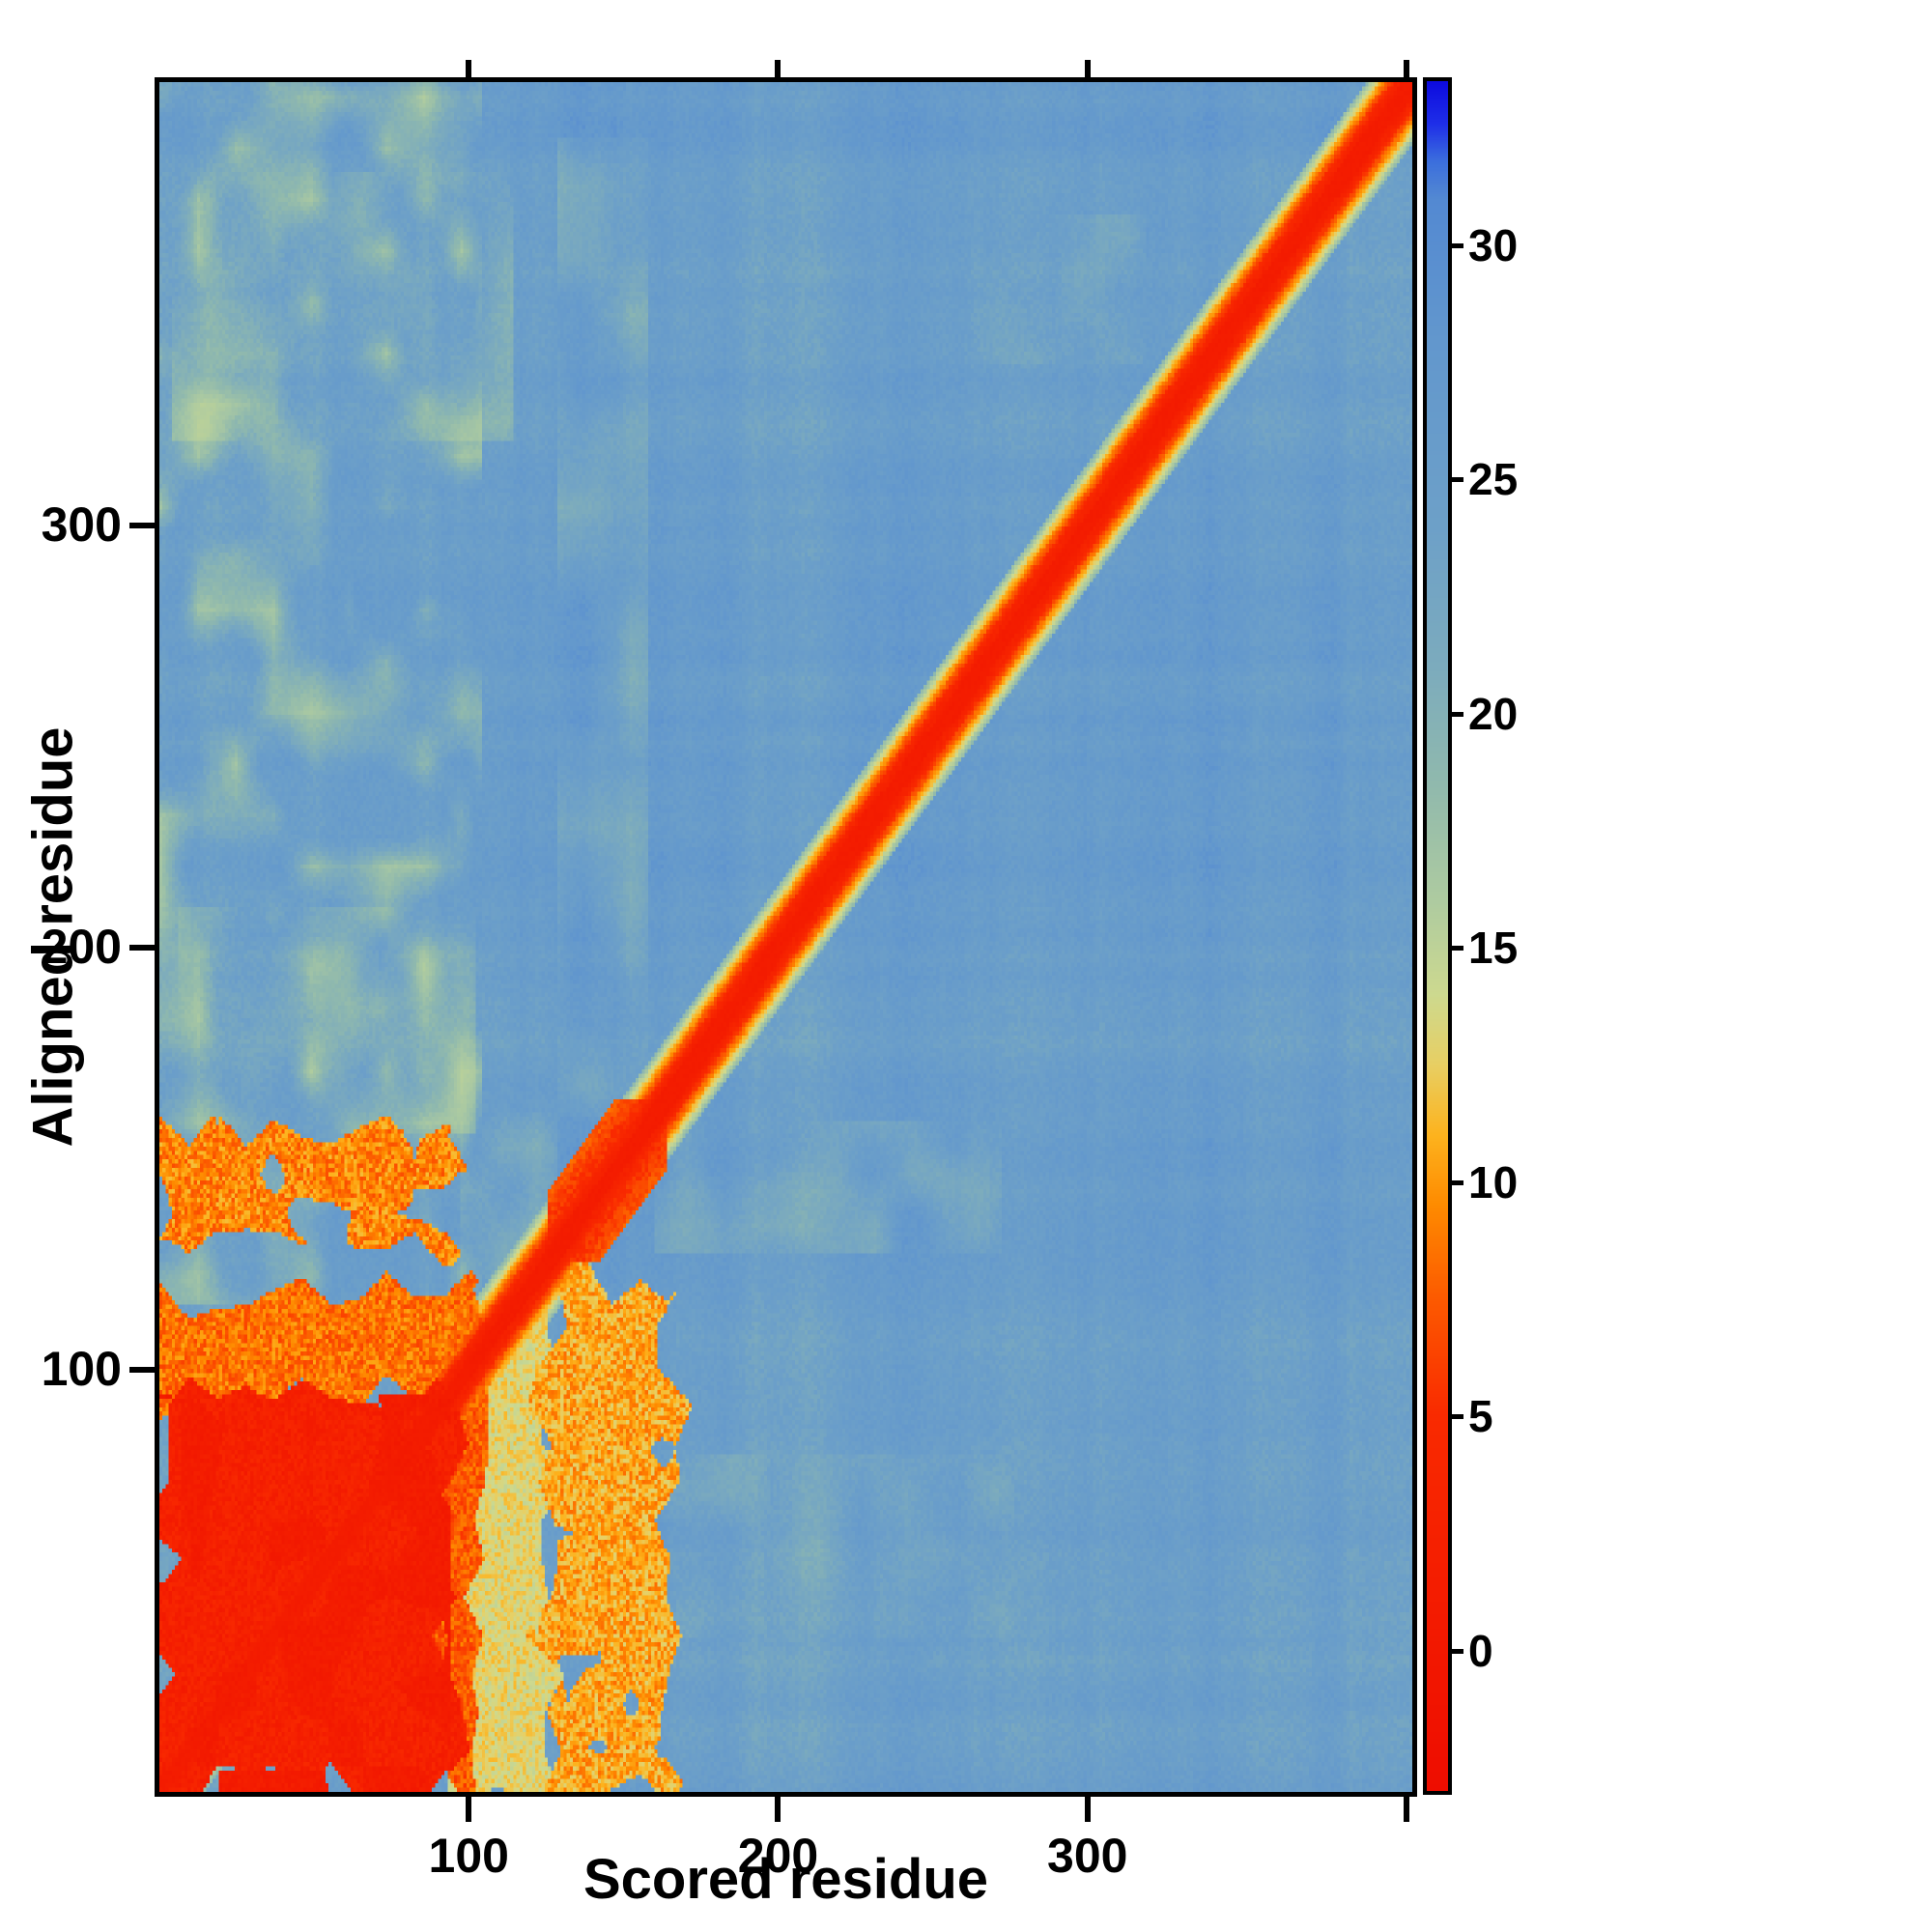 The image size is (1932, 1932). What do you see at coordinates (778, 1856) in the screenshot?
I see `x-tick-label: 200` at bounding box center [778, 1856].